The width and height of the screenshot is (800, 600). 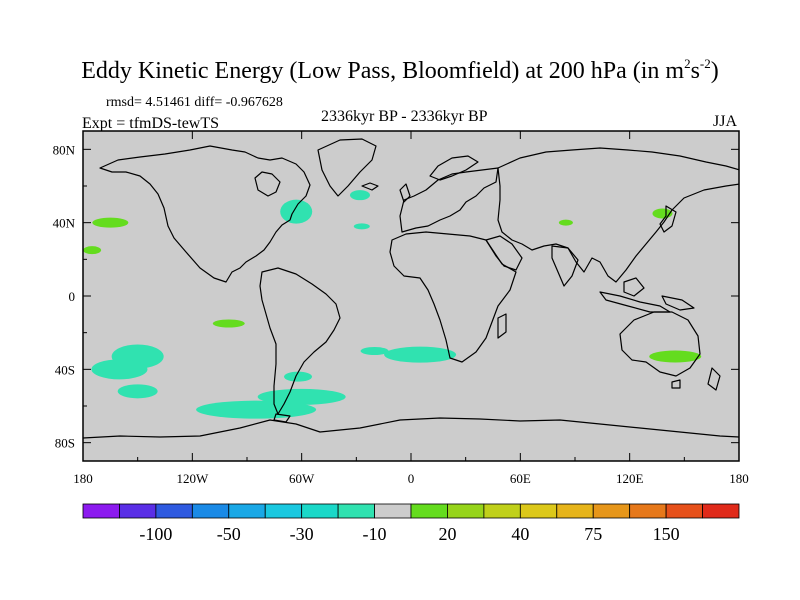 What do you see at coordinates (454, 168) in the screenshot?
I see `coast-scandinavia` at bounding box center [454, 168].